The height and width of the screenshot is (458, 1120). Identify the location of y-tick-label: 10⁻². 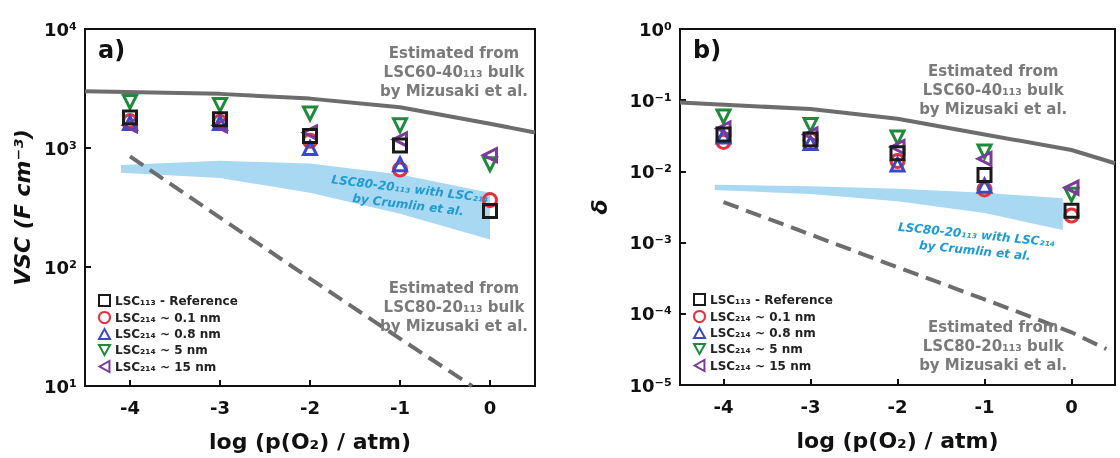
(650, 171).